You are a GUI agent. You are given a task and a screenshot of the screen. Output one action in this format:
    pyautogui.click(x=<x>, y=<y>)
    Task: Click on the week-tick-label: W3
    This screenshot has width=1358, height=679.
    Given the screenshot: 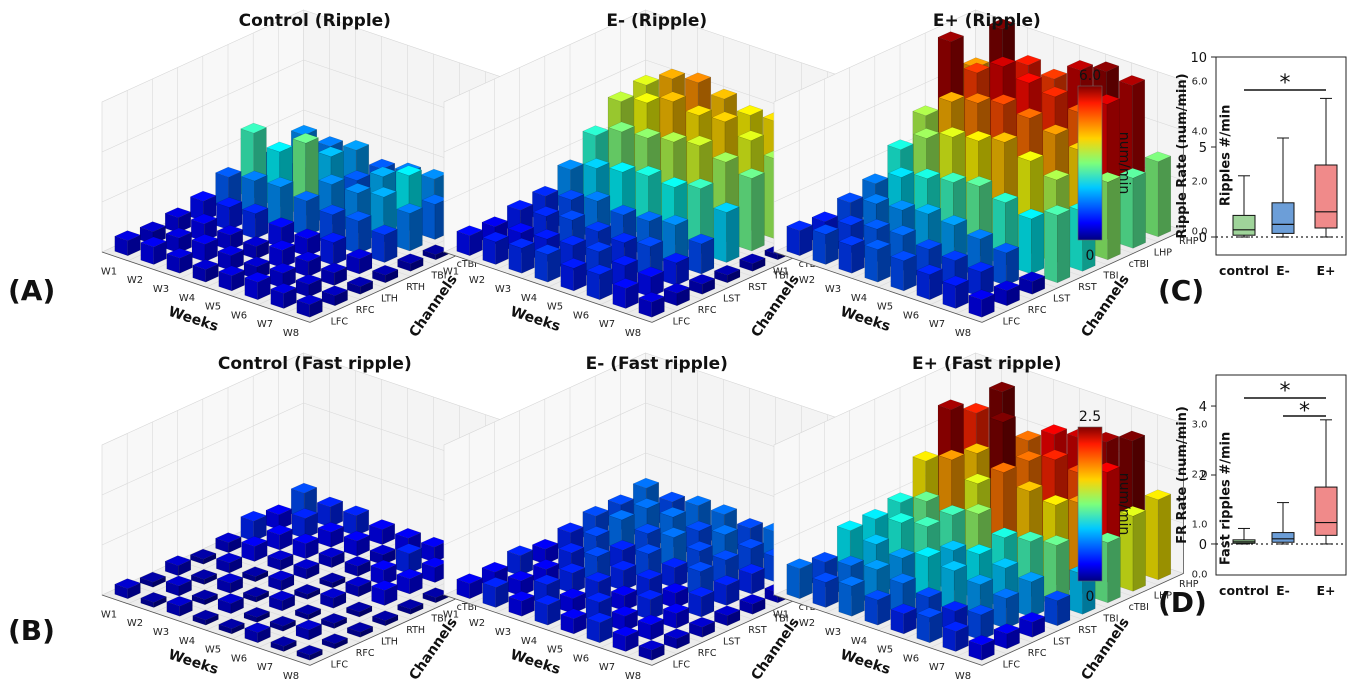 What is the action you would take?
    pyautogui.click(x=503, y=289)
    